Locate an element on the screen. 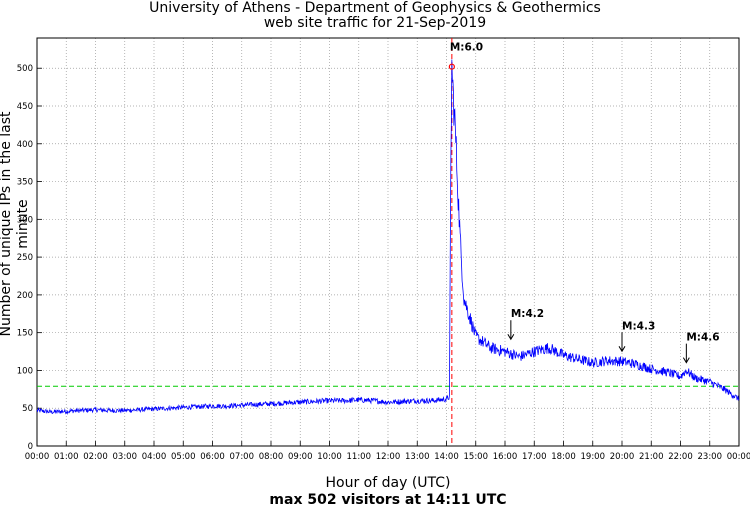 This screenshot has height=511, width=750. annotation-label: M:4.3 is located at coordinates (638, 326).